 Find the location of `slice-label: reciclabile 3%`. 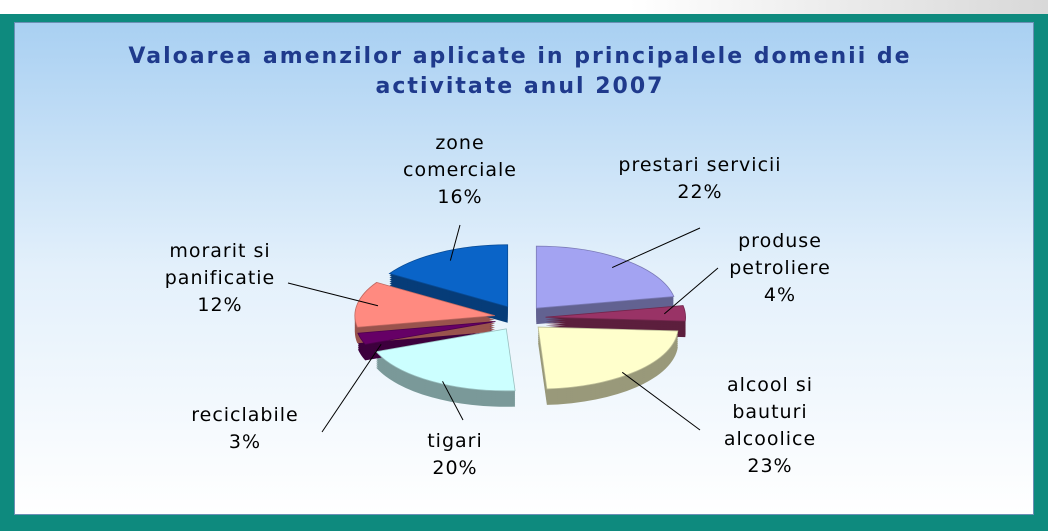

slice-label: reciclabile 3% is located at coordinates (245, 429).